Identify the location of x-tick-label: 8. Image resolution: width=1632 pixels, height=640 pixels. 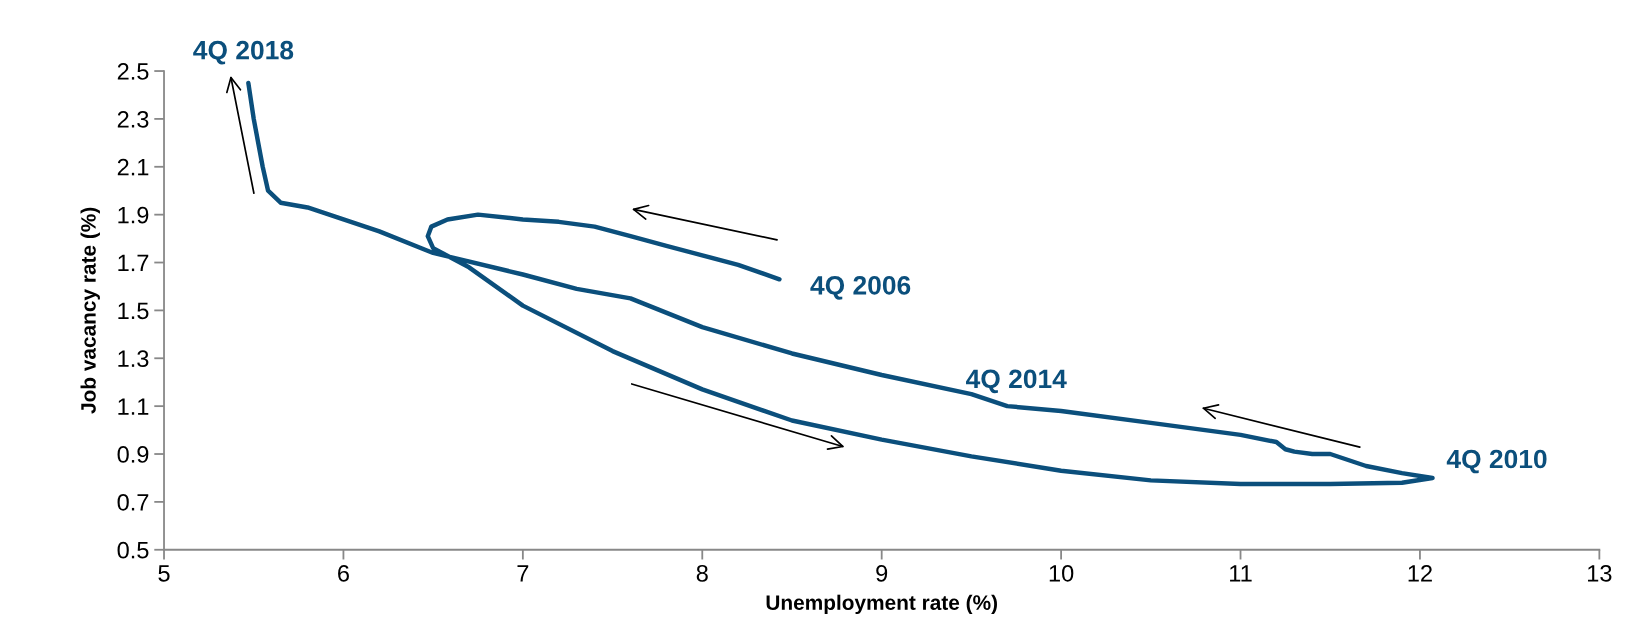
(702, 573).